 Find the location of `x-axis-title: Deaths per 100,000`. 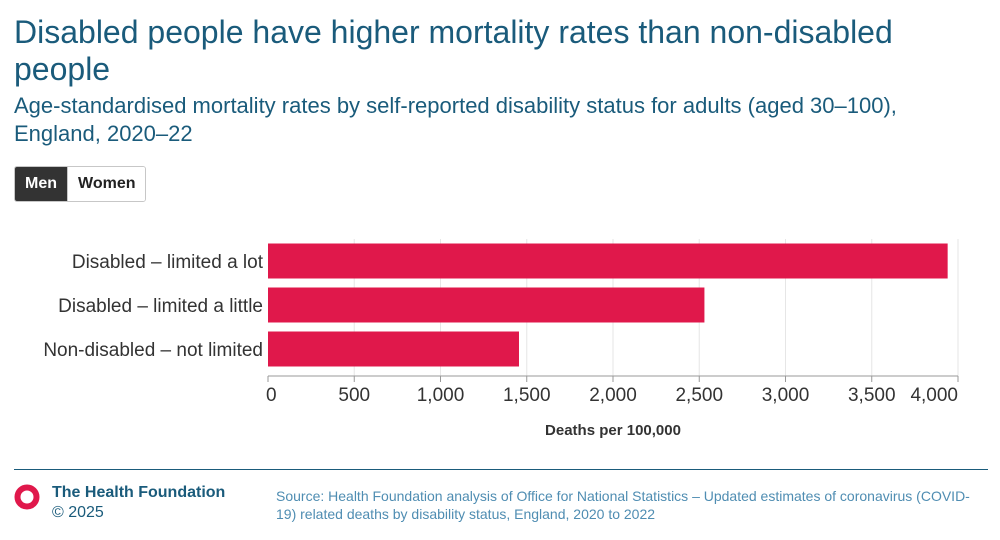

x-axis-title: Deaths per 100,000 is located at coordinates (613, 430).